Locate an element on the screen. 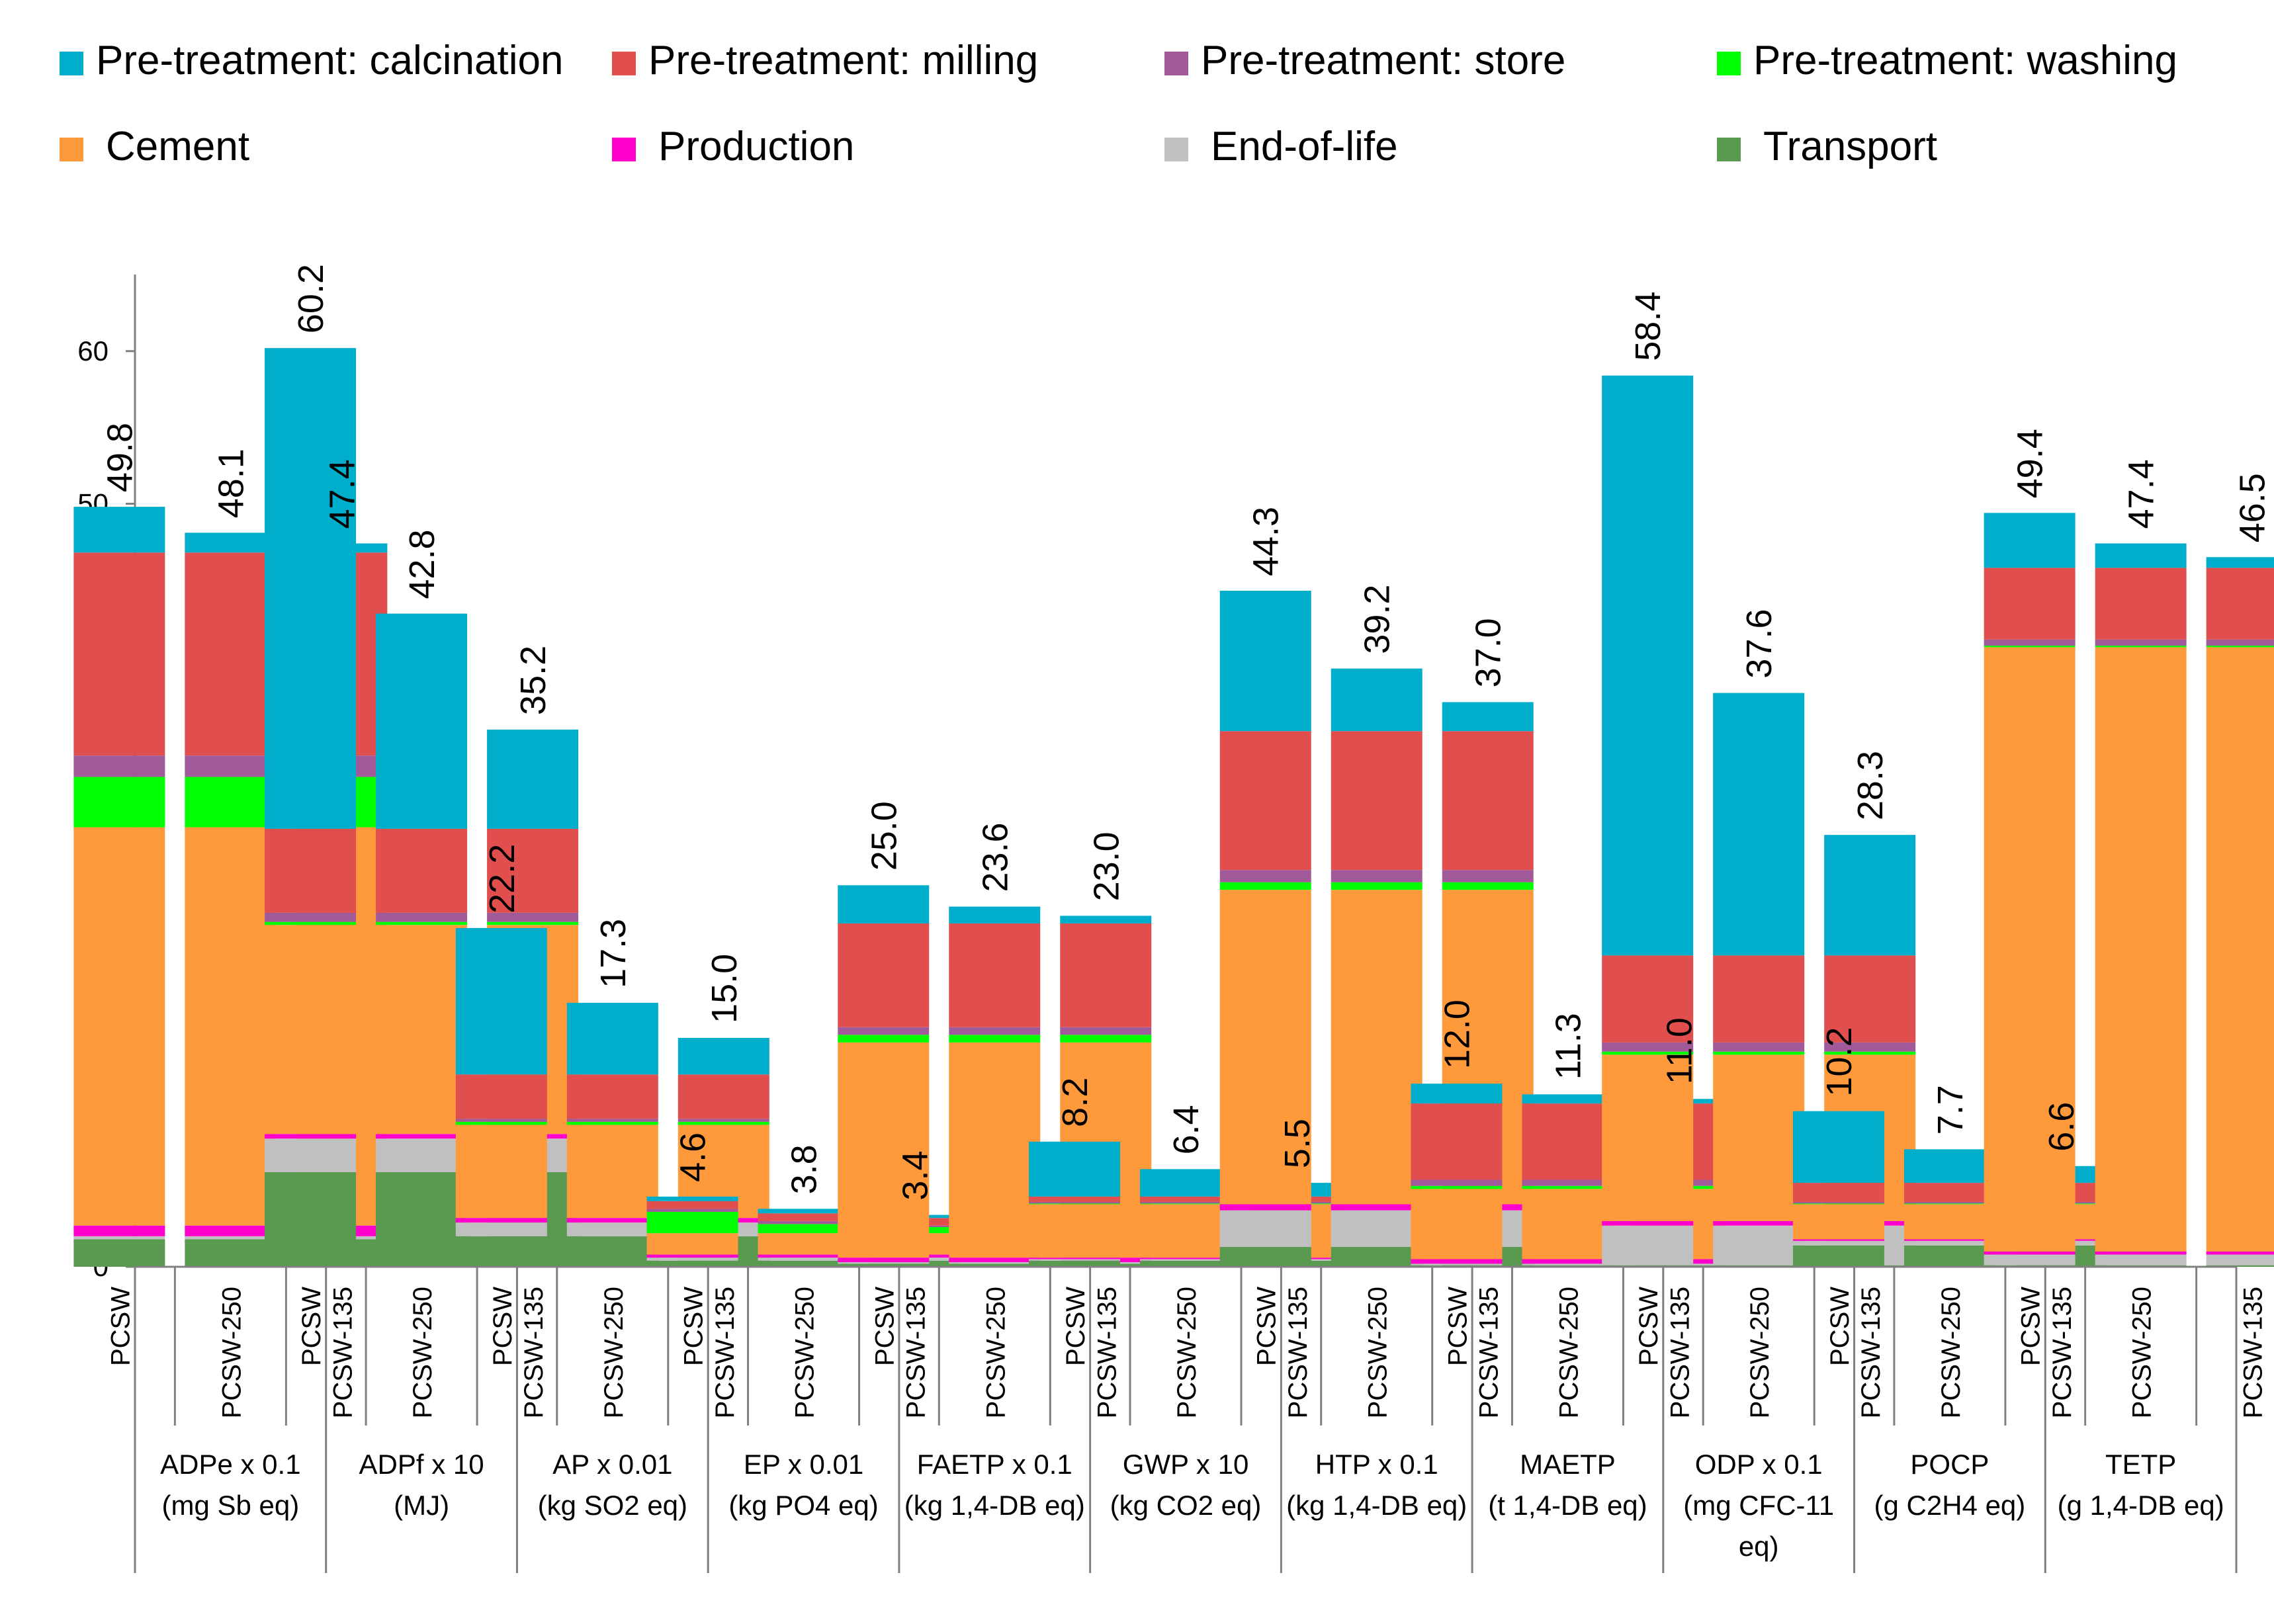  bar-total-label: 35.2 is located at coordinates (533, 680).